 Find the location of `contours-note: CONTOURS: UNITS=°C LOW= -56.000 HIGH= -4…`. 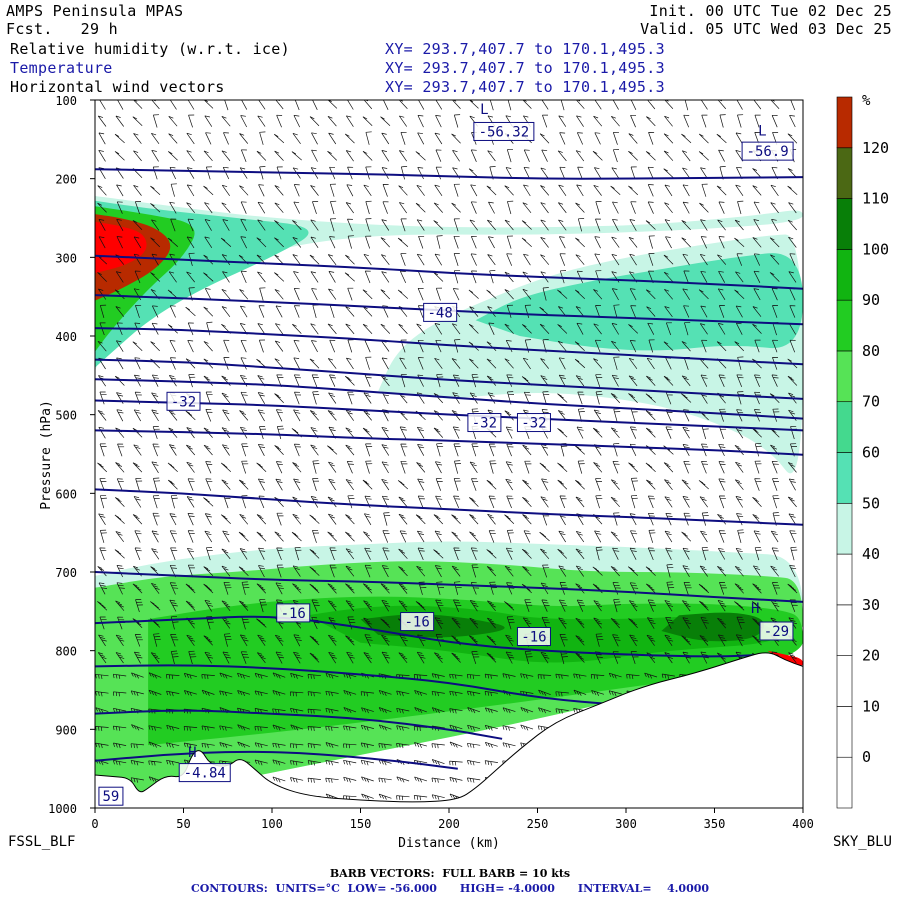

contours-note: CONTOURS: UNITS=°C LOW= -56.000 HIGH= -4… is located at coordinates (450, 888).